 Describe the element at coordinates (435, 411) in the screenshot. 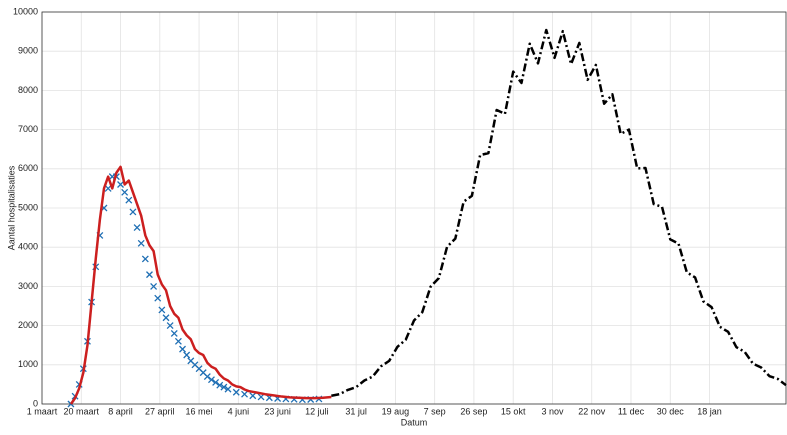

I see `x-tick-label: 7 sep` at that location.